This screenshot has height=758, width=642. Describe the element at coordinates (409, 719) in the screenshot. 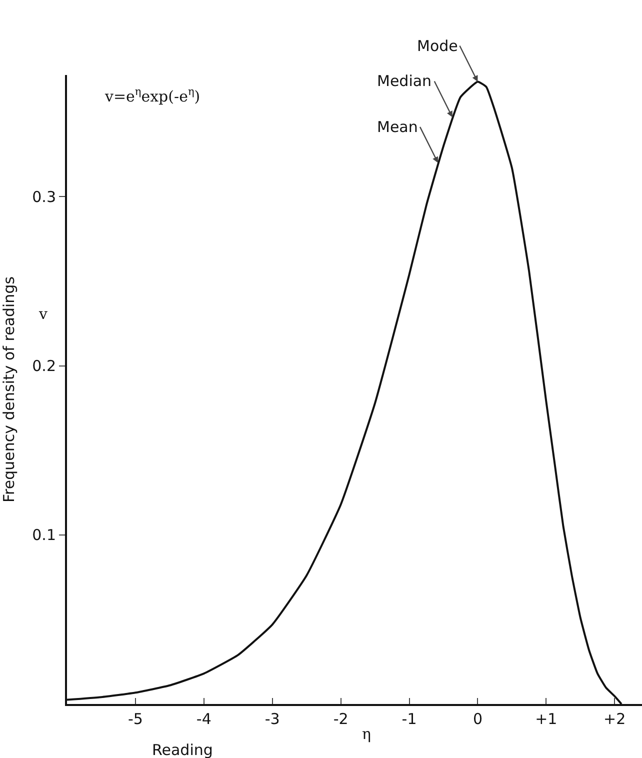

I see `x-tick-label: -1` at that location.